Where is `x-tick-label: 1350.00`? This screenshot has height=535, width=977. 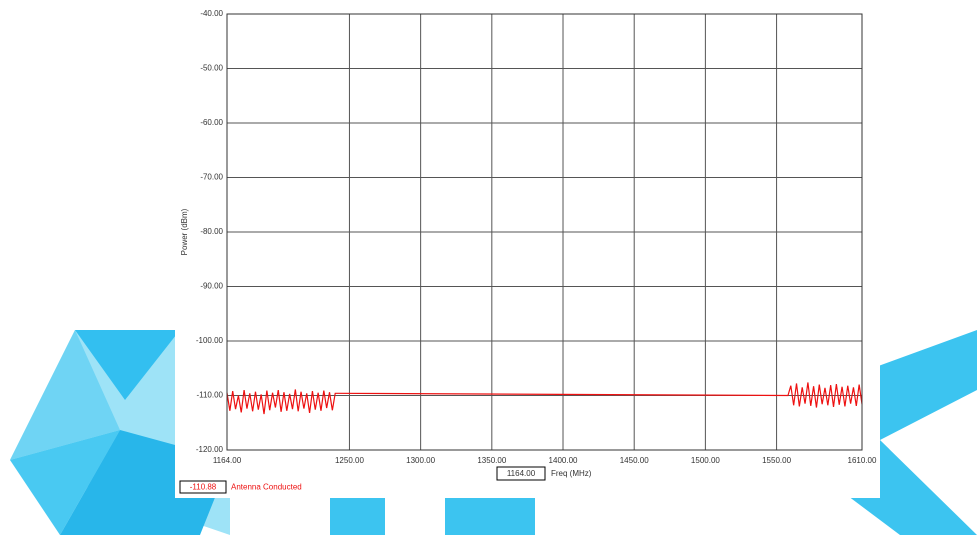
x-tick-label: 1350.00 is located at coordinates (491, 460).